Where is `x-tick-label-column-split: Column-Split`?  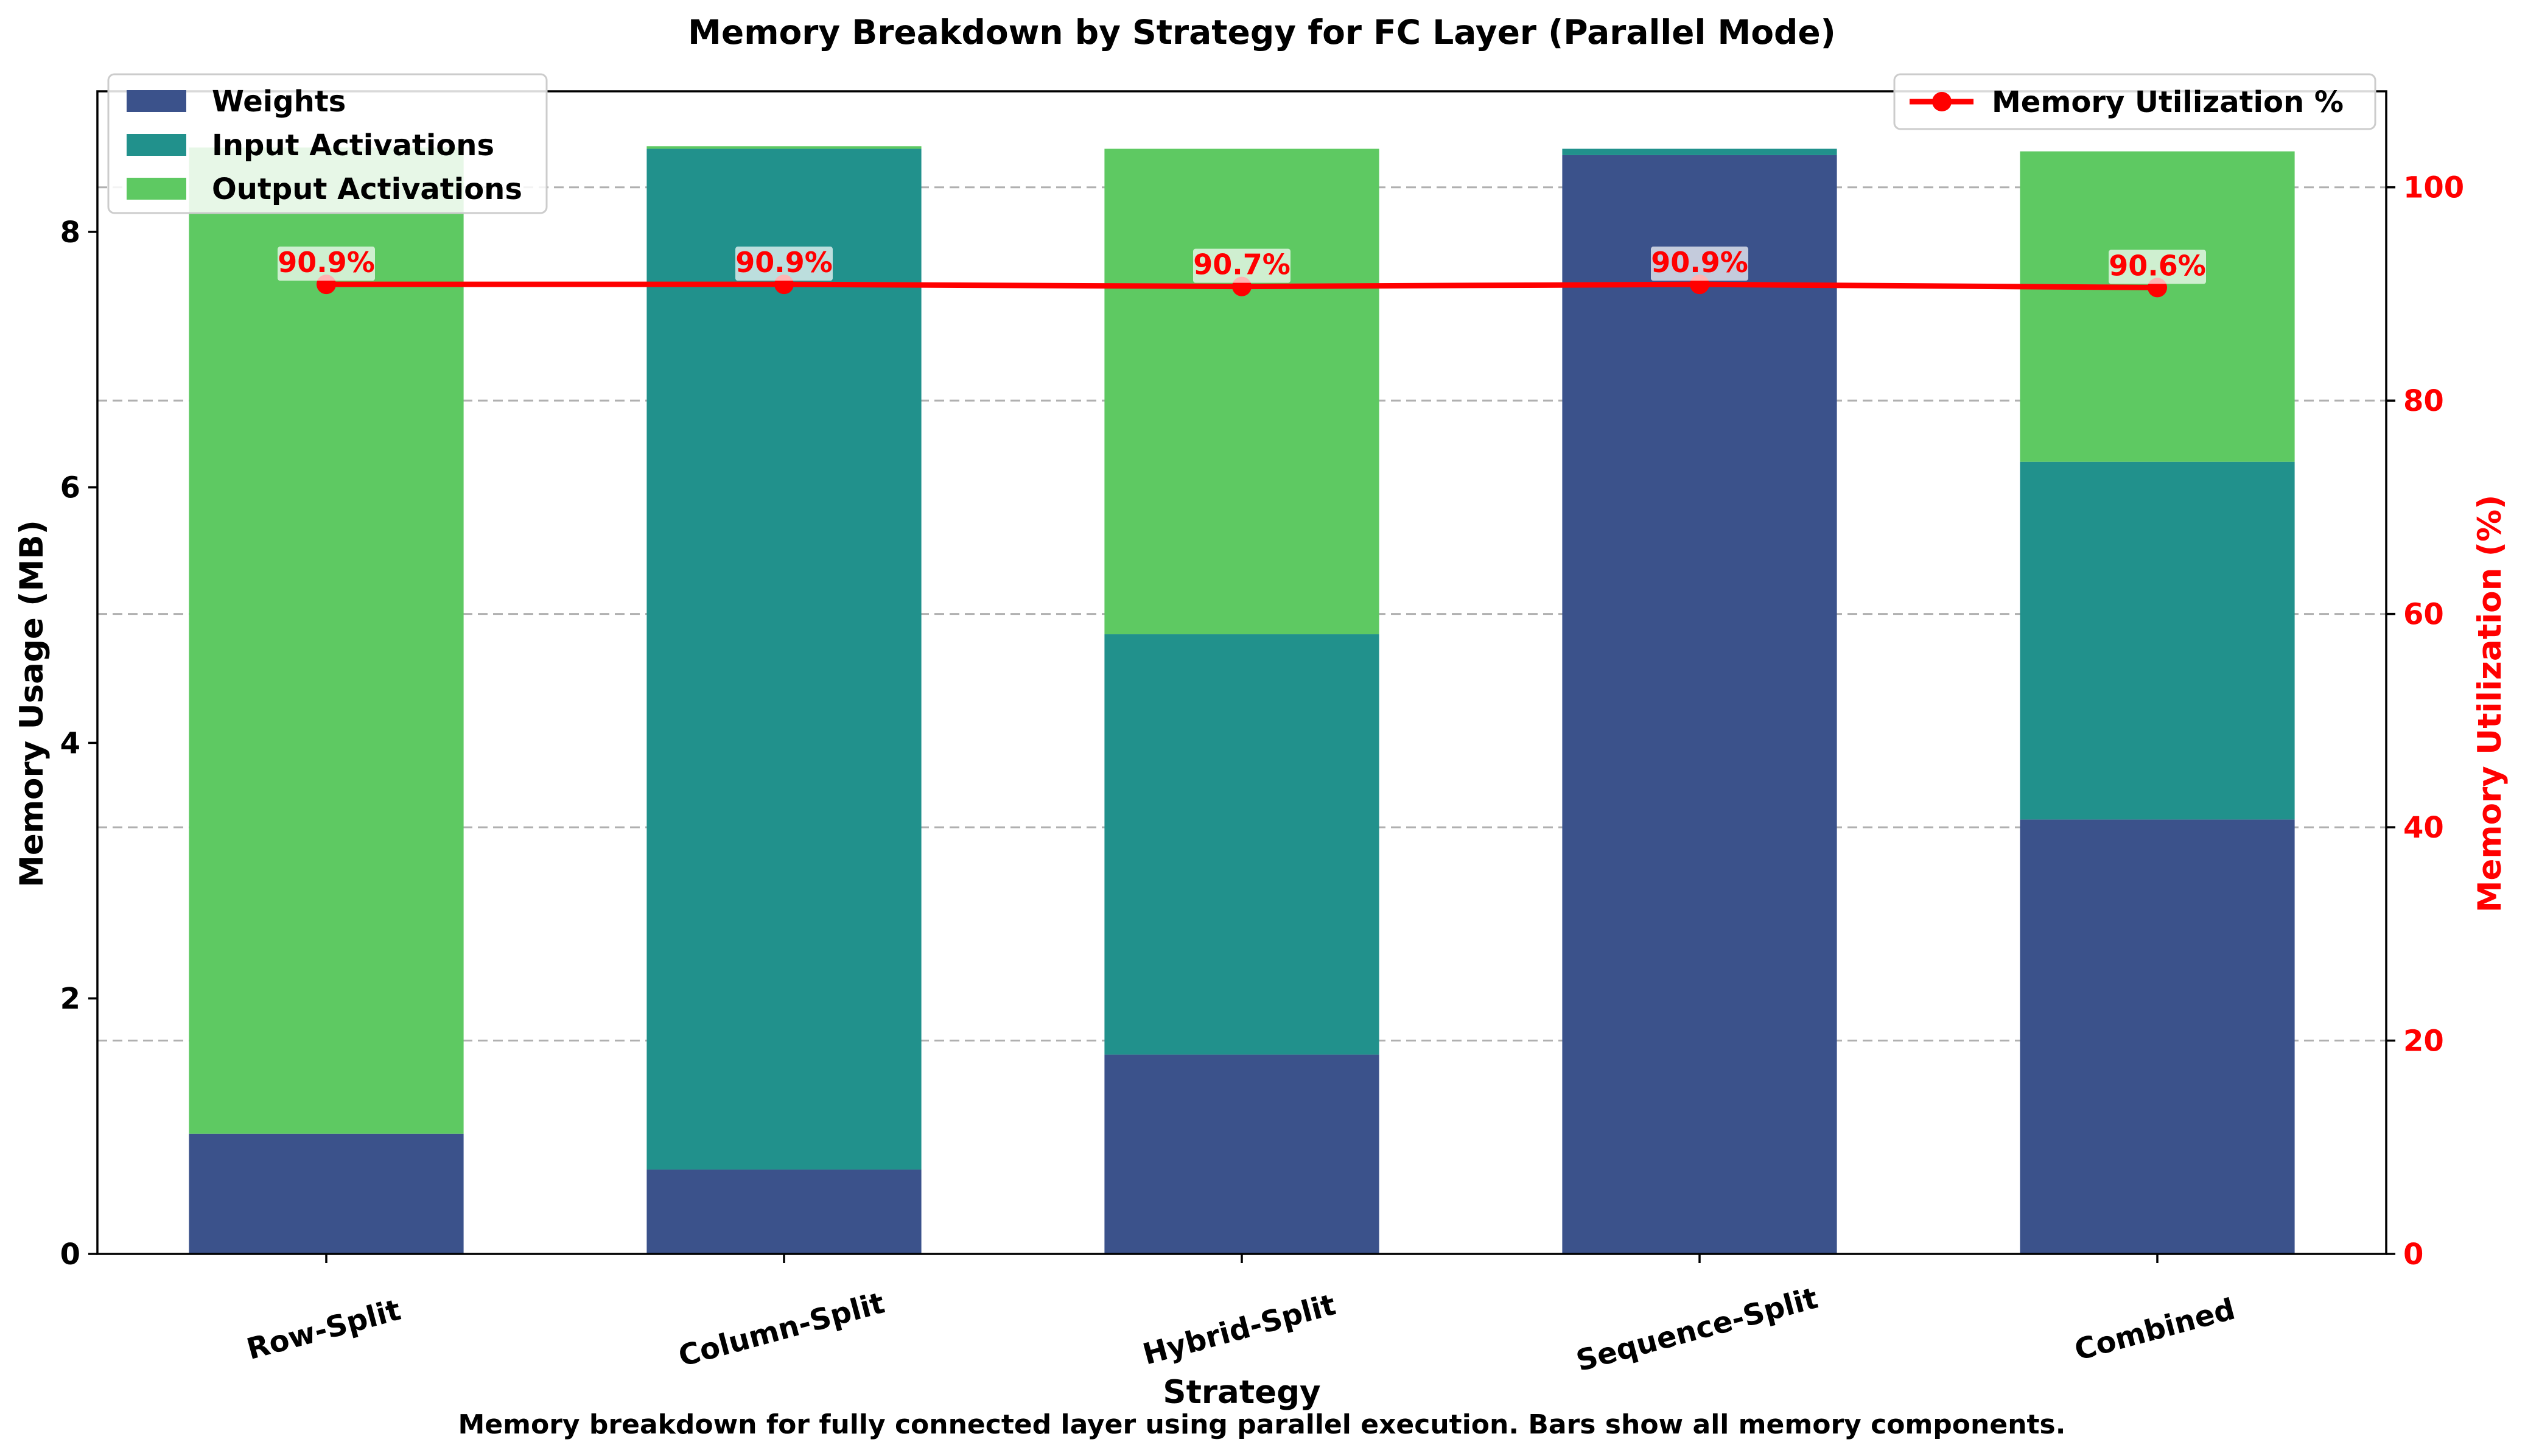
x-tick-label-column-split: Column-Split is located at coordinates (781, 1330).